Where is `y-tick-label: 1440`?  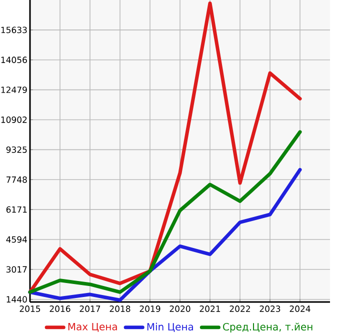 y-tick-label: 1440 is located at coordinates (16, 299).